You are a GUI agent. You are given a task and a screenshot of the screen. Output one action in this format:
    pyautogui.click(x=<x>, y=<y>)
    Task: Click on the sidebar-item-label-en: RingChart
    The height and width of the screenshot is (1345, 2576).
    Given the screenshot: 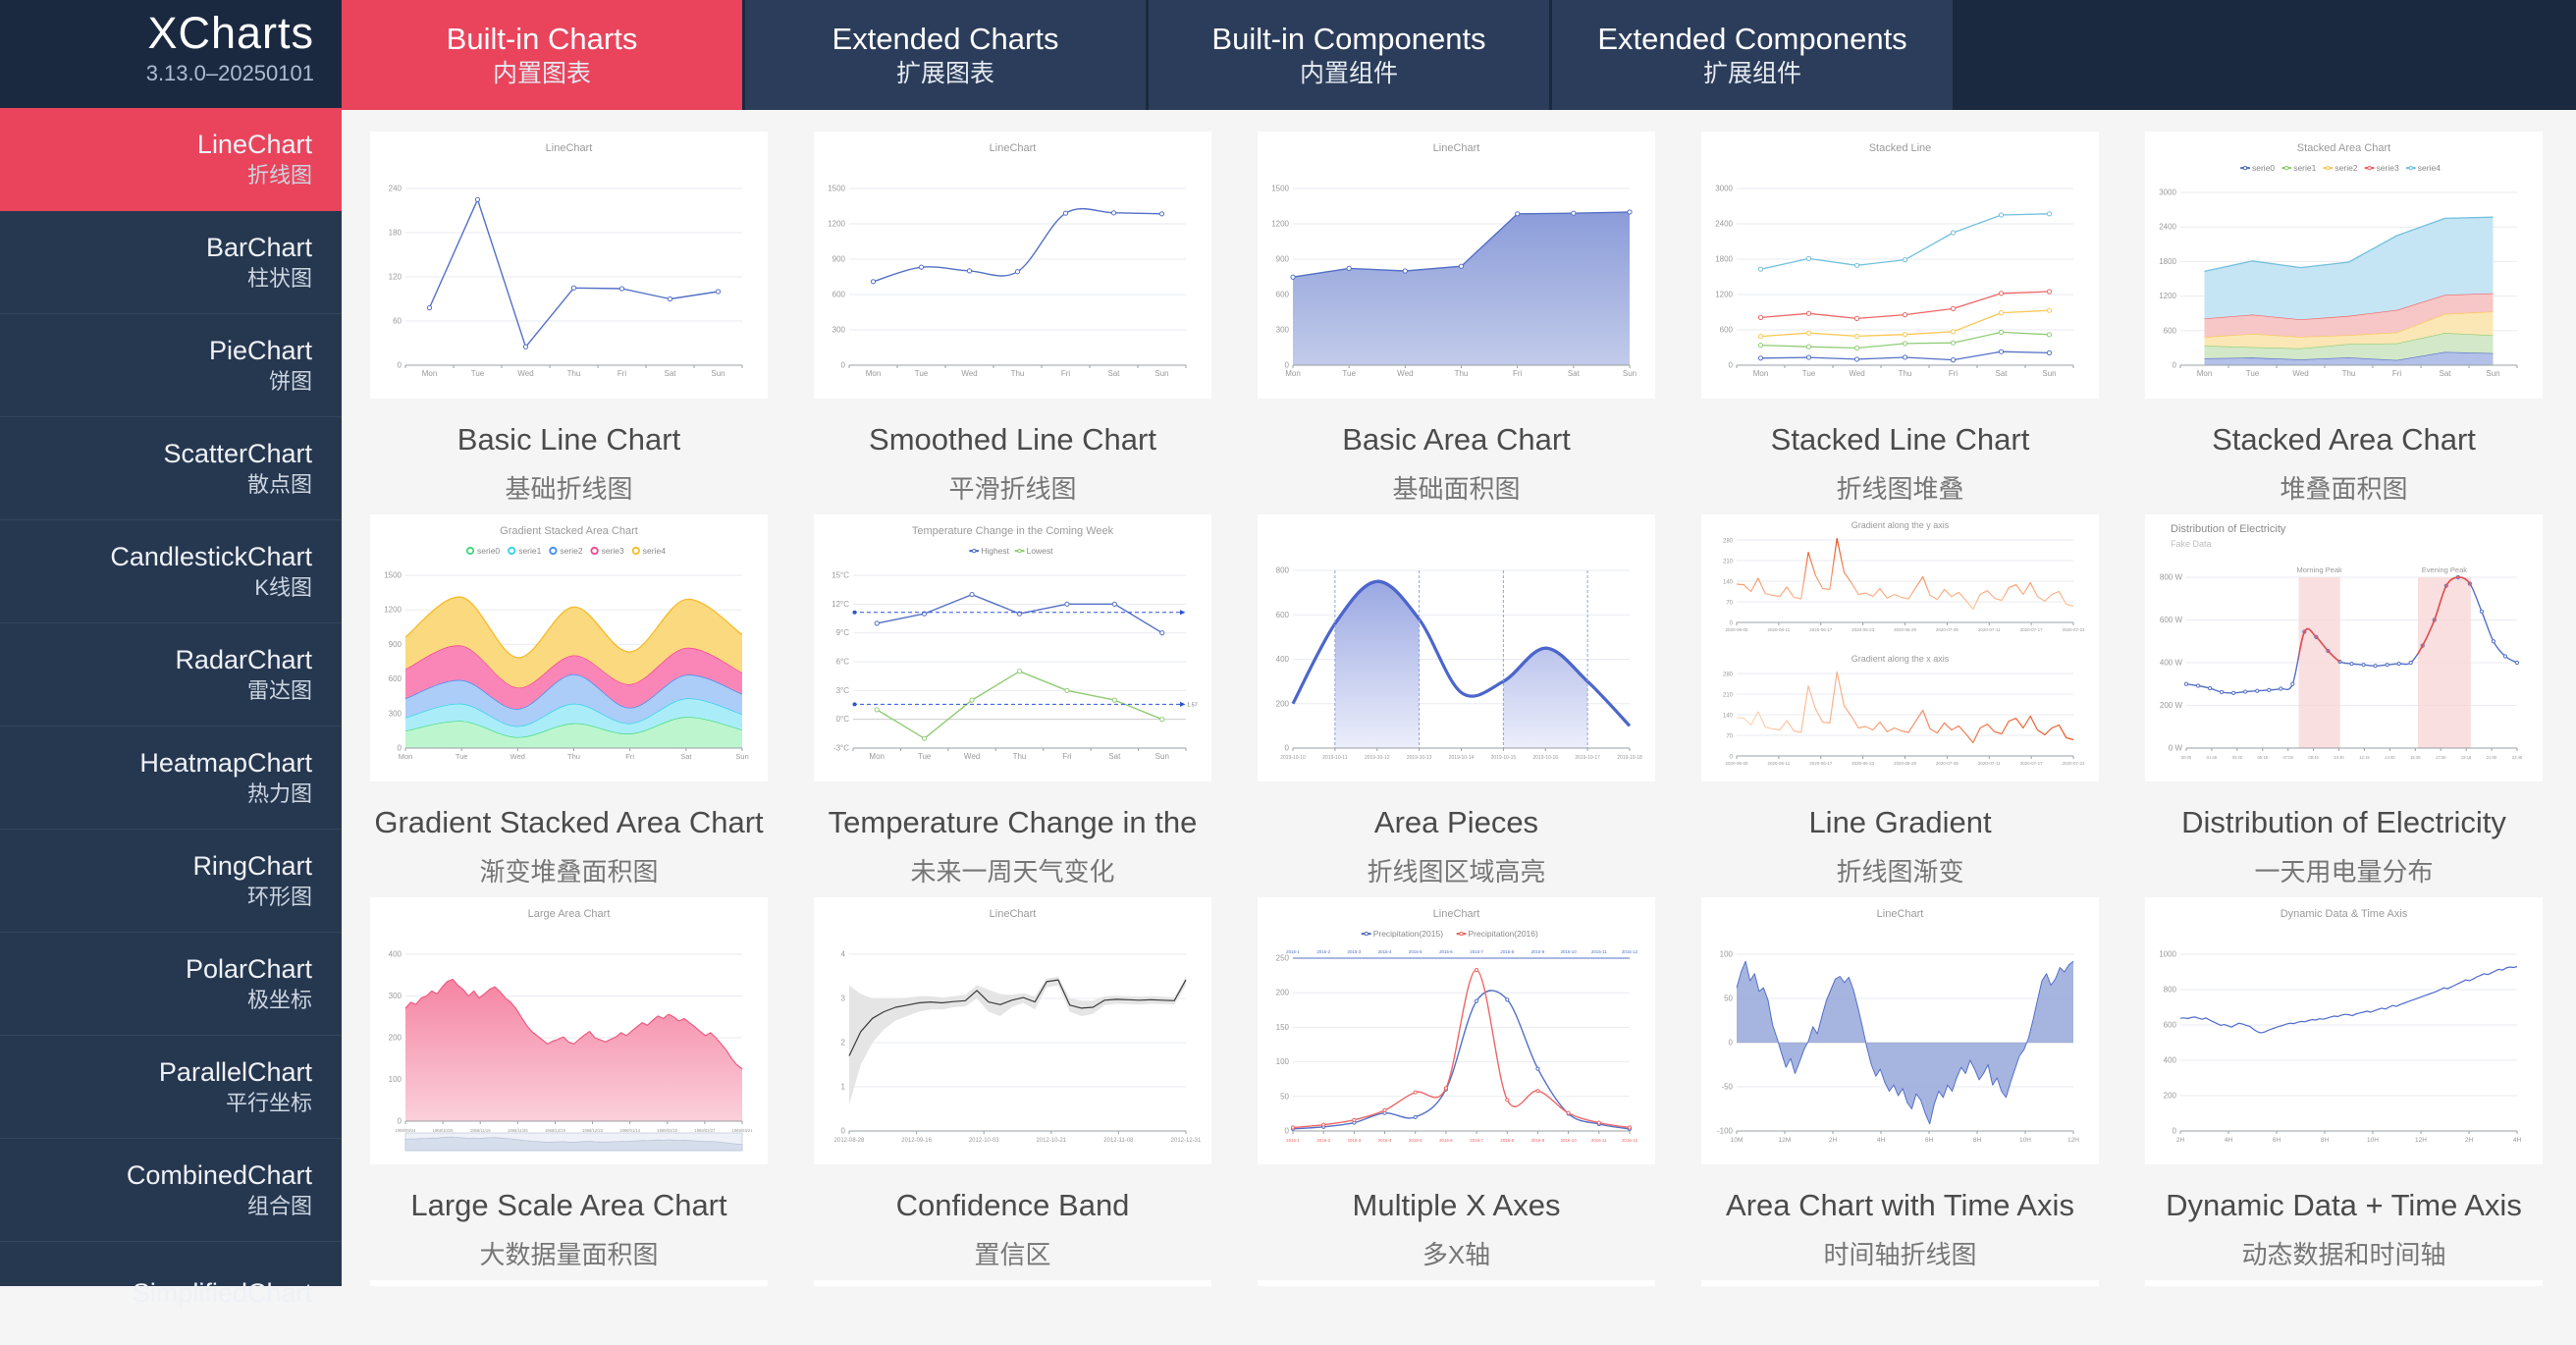 What is the action you would take?
    pyautogui.click(x=252, y=866)
    